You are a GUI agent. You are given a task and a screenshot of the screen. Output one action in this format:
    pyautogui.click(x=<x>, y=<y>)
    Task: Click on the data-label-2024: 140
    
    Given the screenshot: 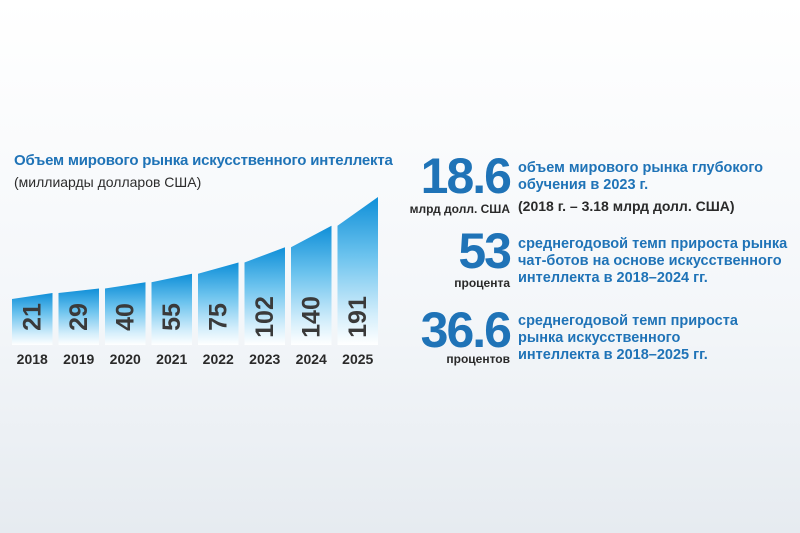 What is the action you would take?
    pyautogui.click(x=311, y=317)
    